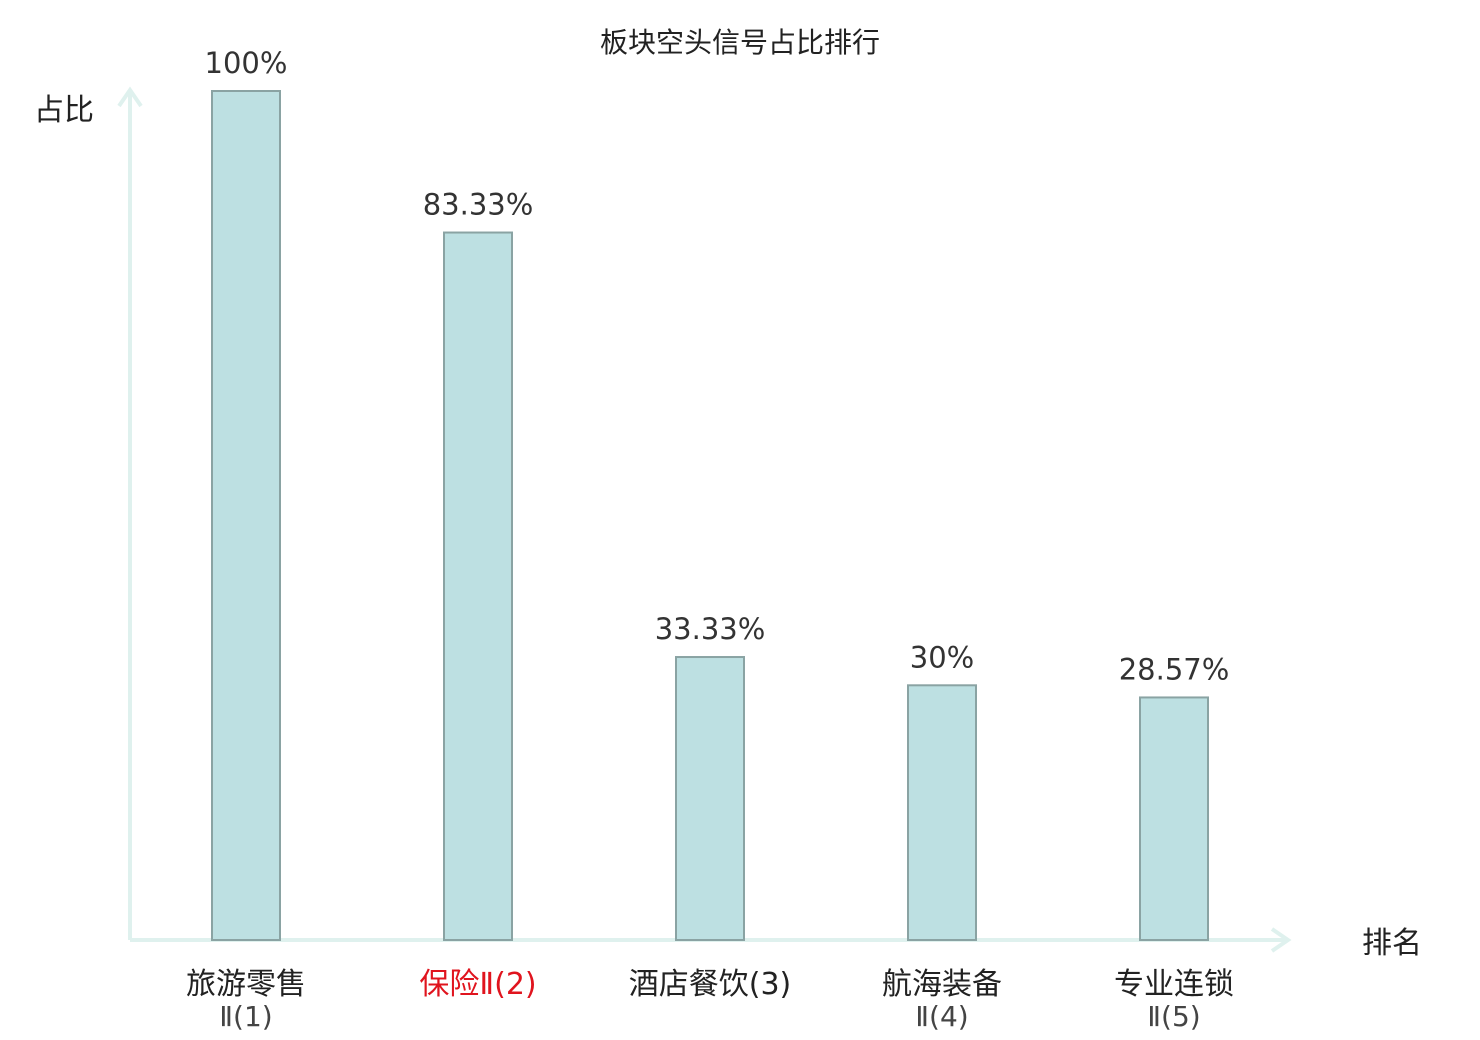 The height and width of the screenshot is (1040, 1480). I want to click on category-sublabel: Ⅱ(1), so click(245, 1016).